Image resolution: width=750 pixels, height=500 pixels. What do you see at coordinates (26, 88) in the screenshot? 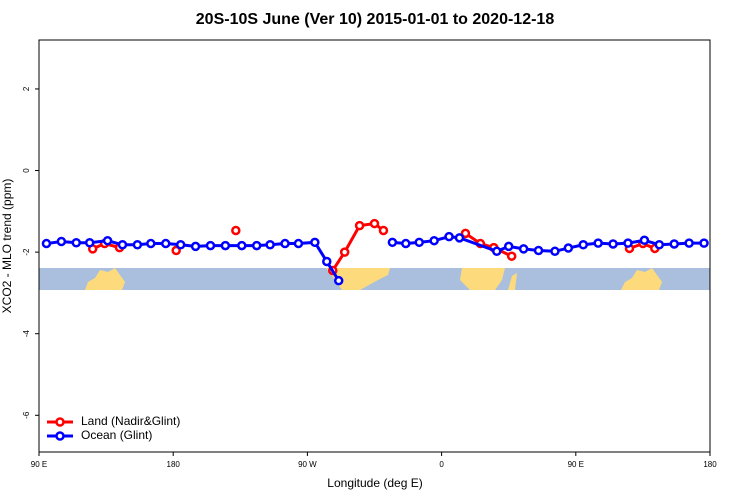
I see `y-tick-label: 2` at bounding box center [26, 88].